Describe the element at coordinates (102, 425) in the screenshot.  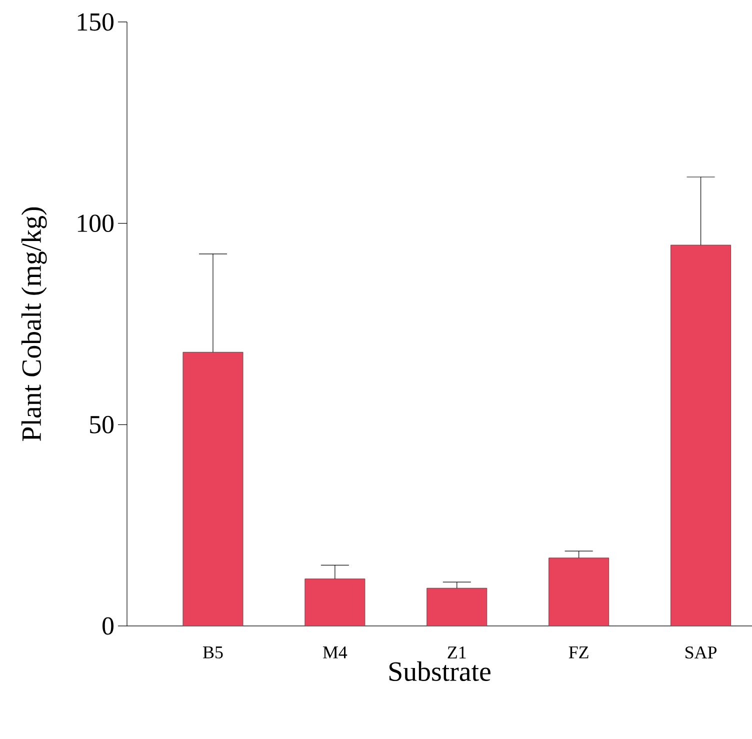
I see `y-tick-label: 50` at that location.